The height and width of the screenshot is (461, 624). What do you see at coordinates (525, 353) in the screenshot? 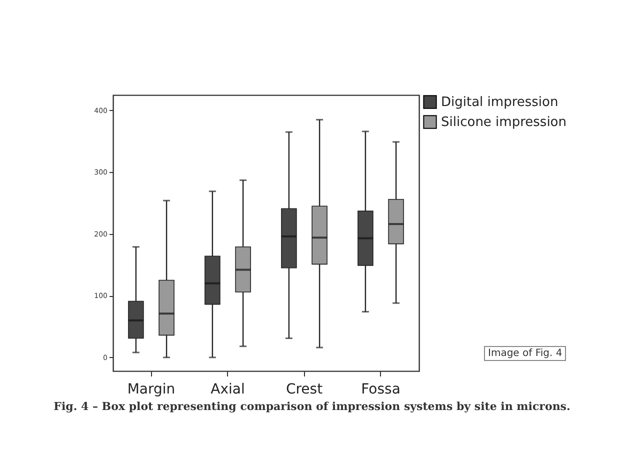
I see `text: Image of Fig. 4` at bounding box center [525, 353].